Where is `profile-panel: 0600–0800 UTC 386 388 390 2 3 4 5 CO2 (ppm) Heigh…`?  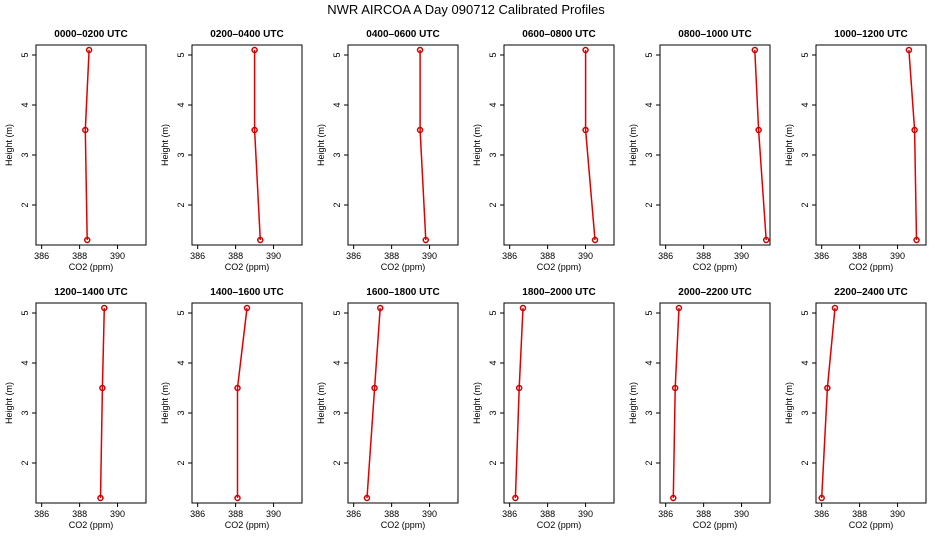
profile-panel: 0600–0800 UTC 386 388 390 2 3 4 5 CO2 (ppm) Heigh… is located at coordinates (543, 150).